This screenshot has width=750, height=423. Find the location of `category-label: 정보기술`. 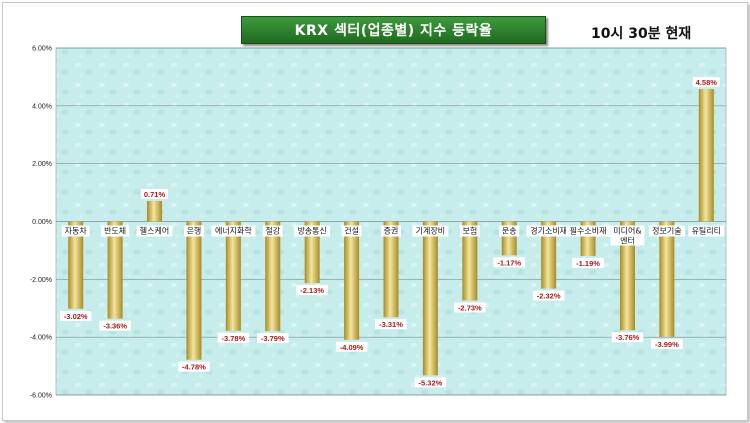

category-label: 정보기술 is located at coordinates (666, 231).